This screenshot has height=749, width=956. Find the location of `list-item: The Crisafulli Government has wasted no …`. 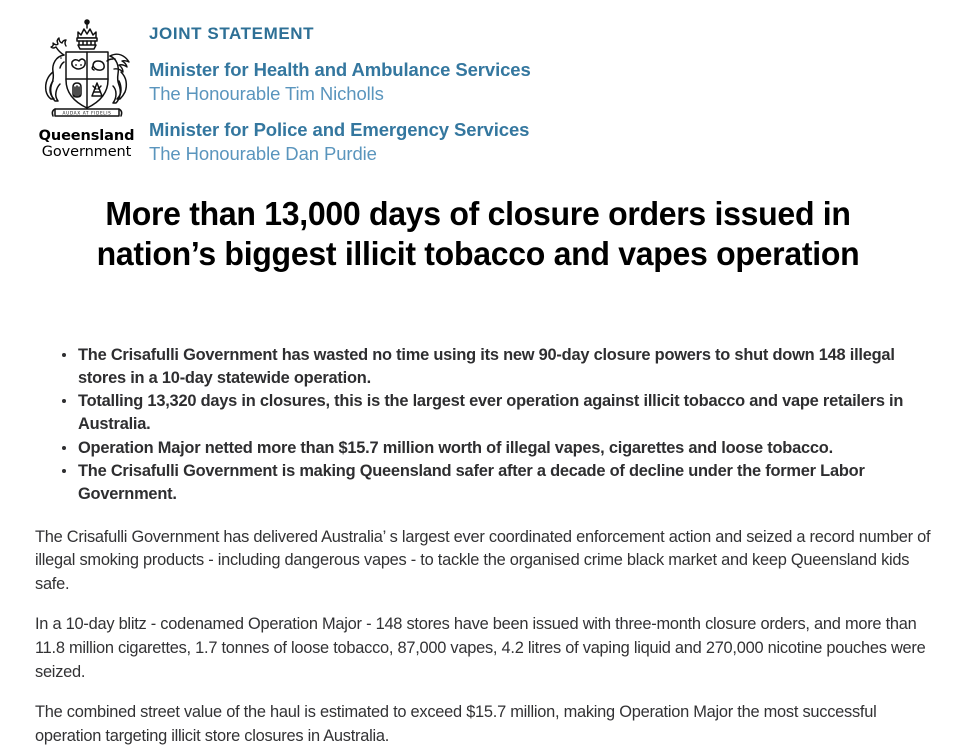

list-item: The Crisafulli Government has wasted no … is located at coordinates (499, 367).